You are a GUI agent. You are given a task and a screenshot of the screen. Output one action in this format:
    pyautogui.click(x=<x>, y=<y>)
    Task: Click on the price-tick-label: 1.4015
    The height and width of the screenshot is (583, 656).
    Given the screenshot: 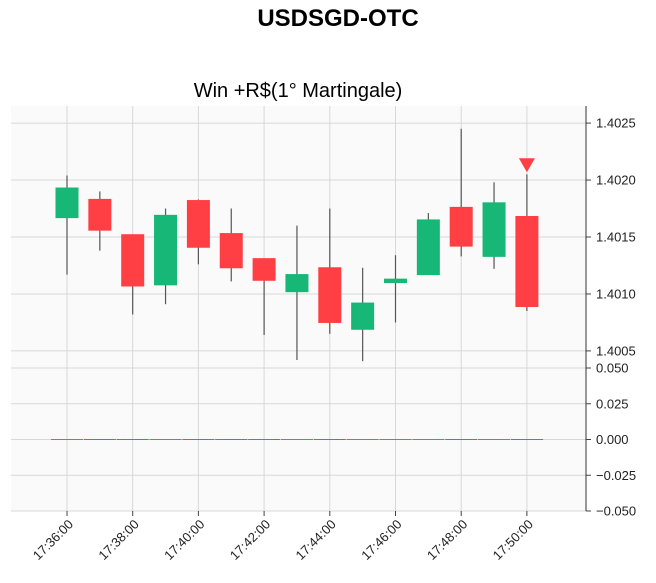 What is the action you would take?
    pyautogui.click(x=616, y=237)
    